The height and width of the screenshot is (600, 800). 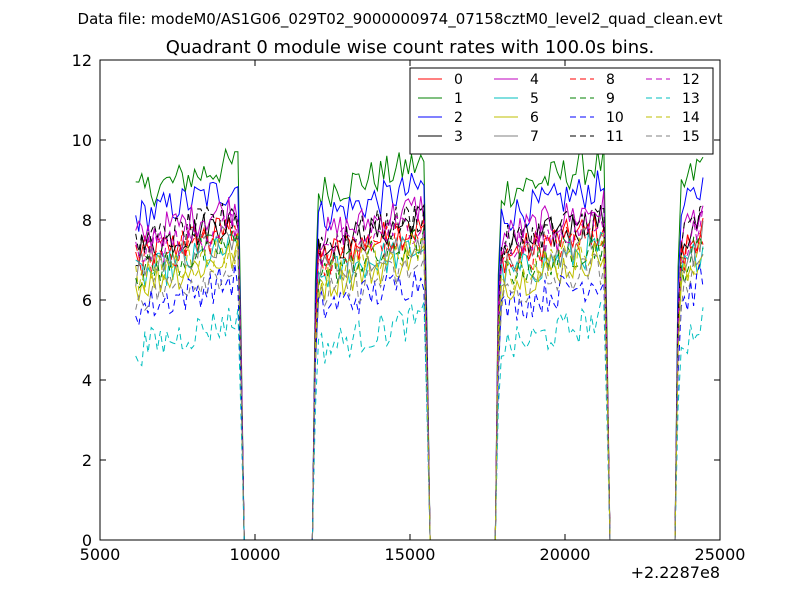 What do you see at coordinates (255, 554) in the screenshot?
I see `x-tick-label-10000: 10000` at bounding box center [255, 554].